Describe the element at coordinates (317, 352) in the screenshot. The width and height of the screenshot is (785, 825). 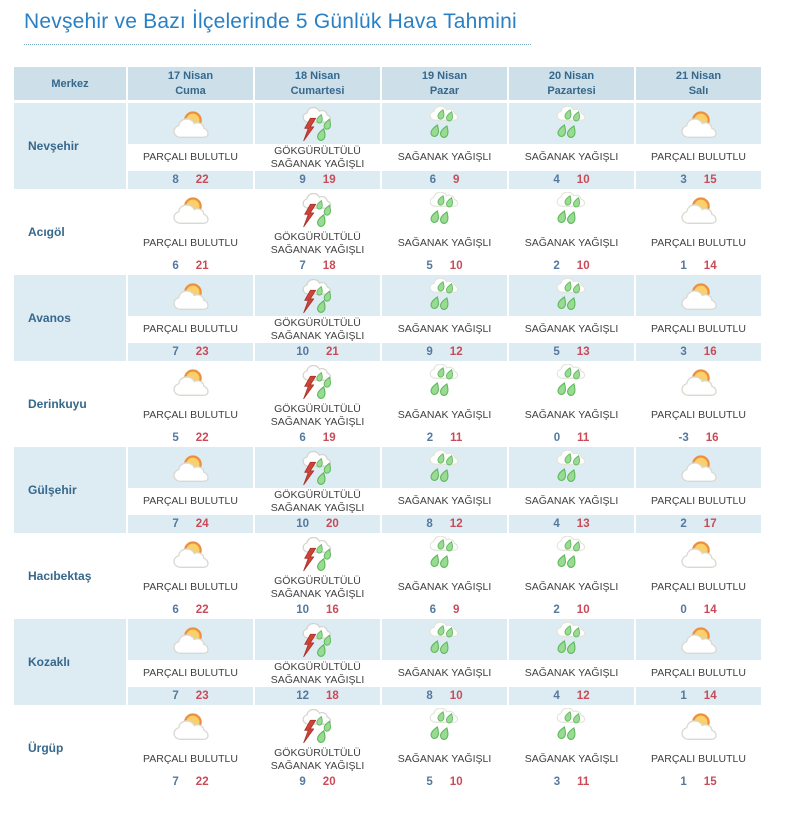
I see `temperature-cell: 10 21` at that location.